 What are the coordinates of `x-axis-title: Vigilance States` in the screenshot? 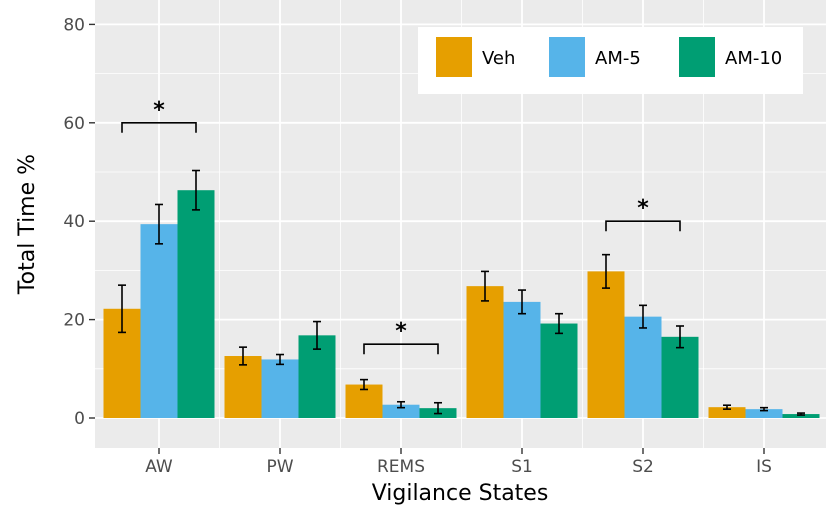 It's located at (460, 493).